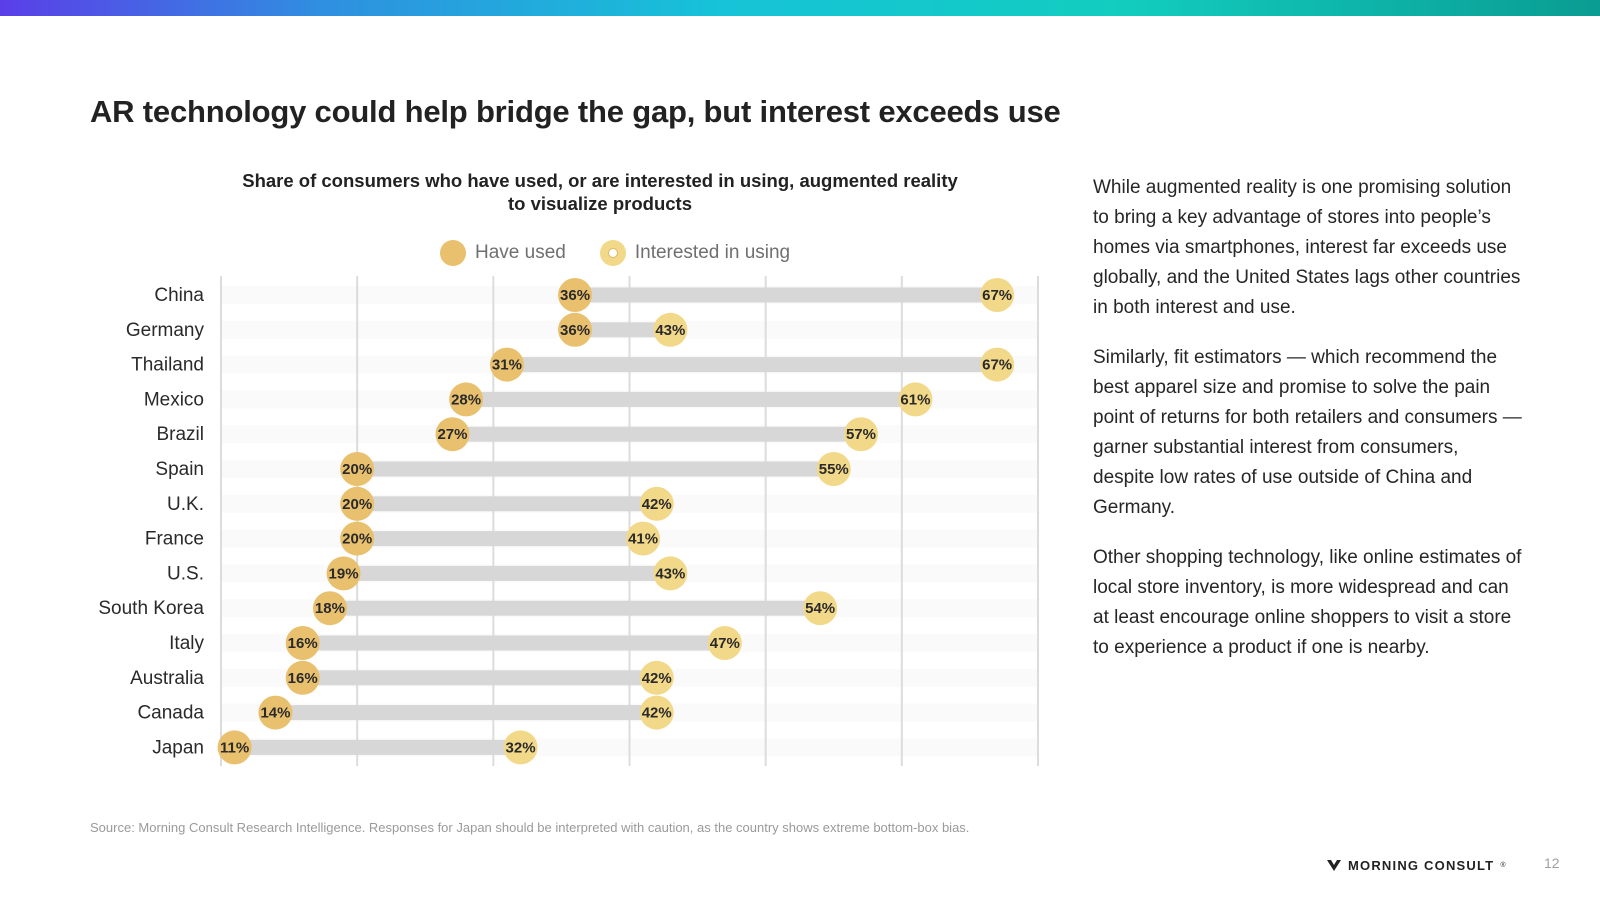  I want to click on page-number: 12, so click(1552, 863).